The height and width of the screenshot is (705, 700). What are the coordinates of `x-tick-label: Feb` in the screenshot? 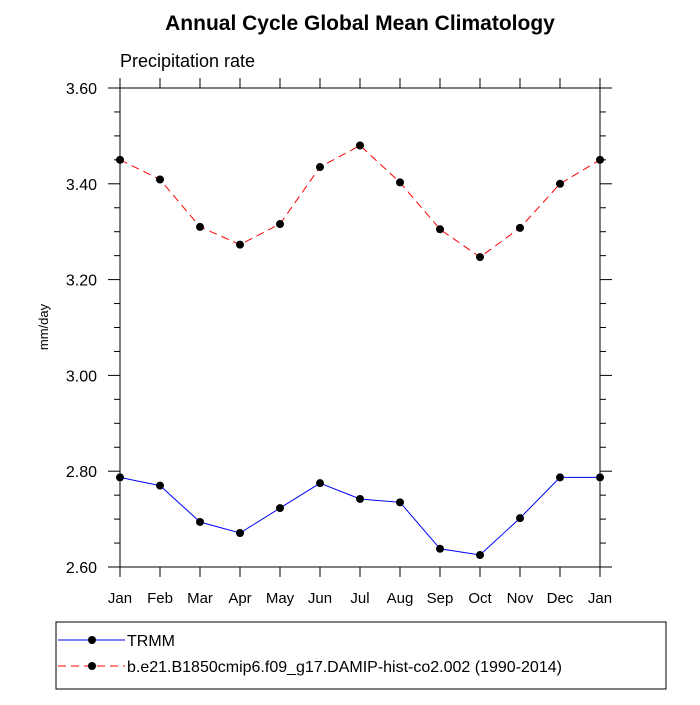 It's located at (160, 598).